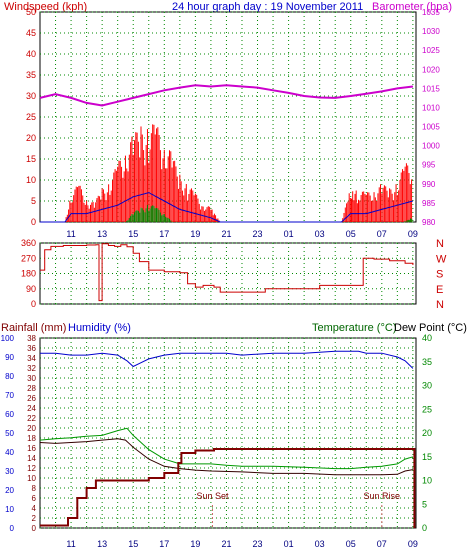 This screenshot has height=555, width=468. Describe the element at coordinates (31, 348) in the screenshot. I see `rain-y-tick-label: 36` at that location.